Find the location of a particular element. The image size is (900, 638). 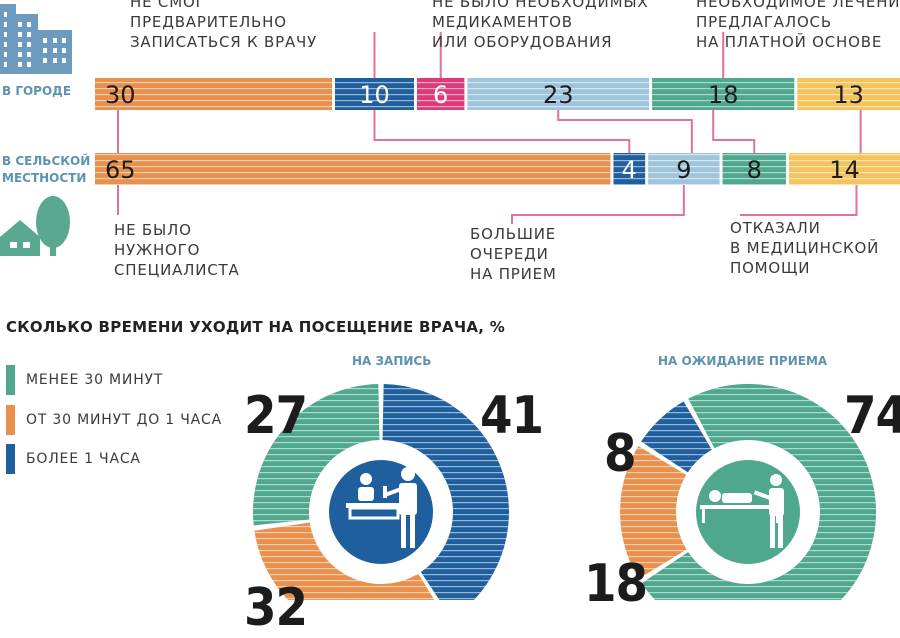

bar-value-label: 18 is located at coordinates (723, 95).